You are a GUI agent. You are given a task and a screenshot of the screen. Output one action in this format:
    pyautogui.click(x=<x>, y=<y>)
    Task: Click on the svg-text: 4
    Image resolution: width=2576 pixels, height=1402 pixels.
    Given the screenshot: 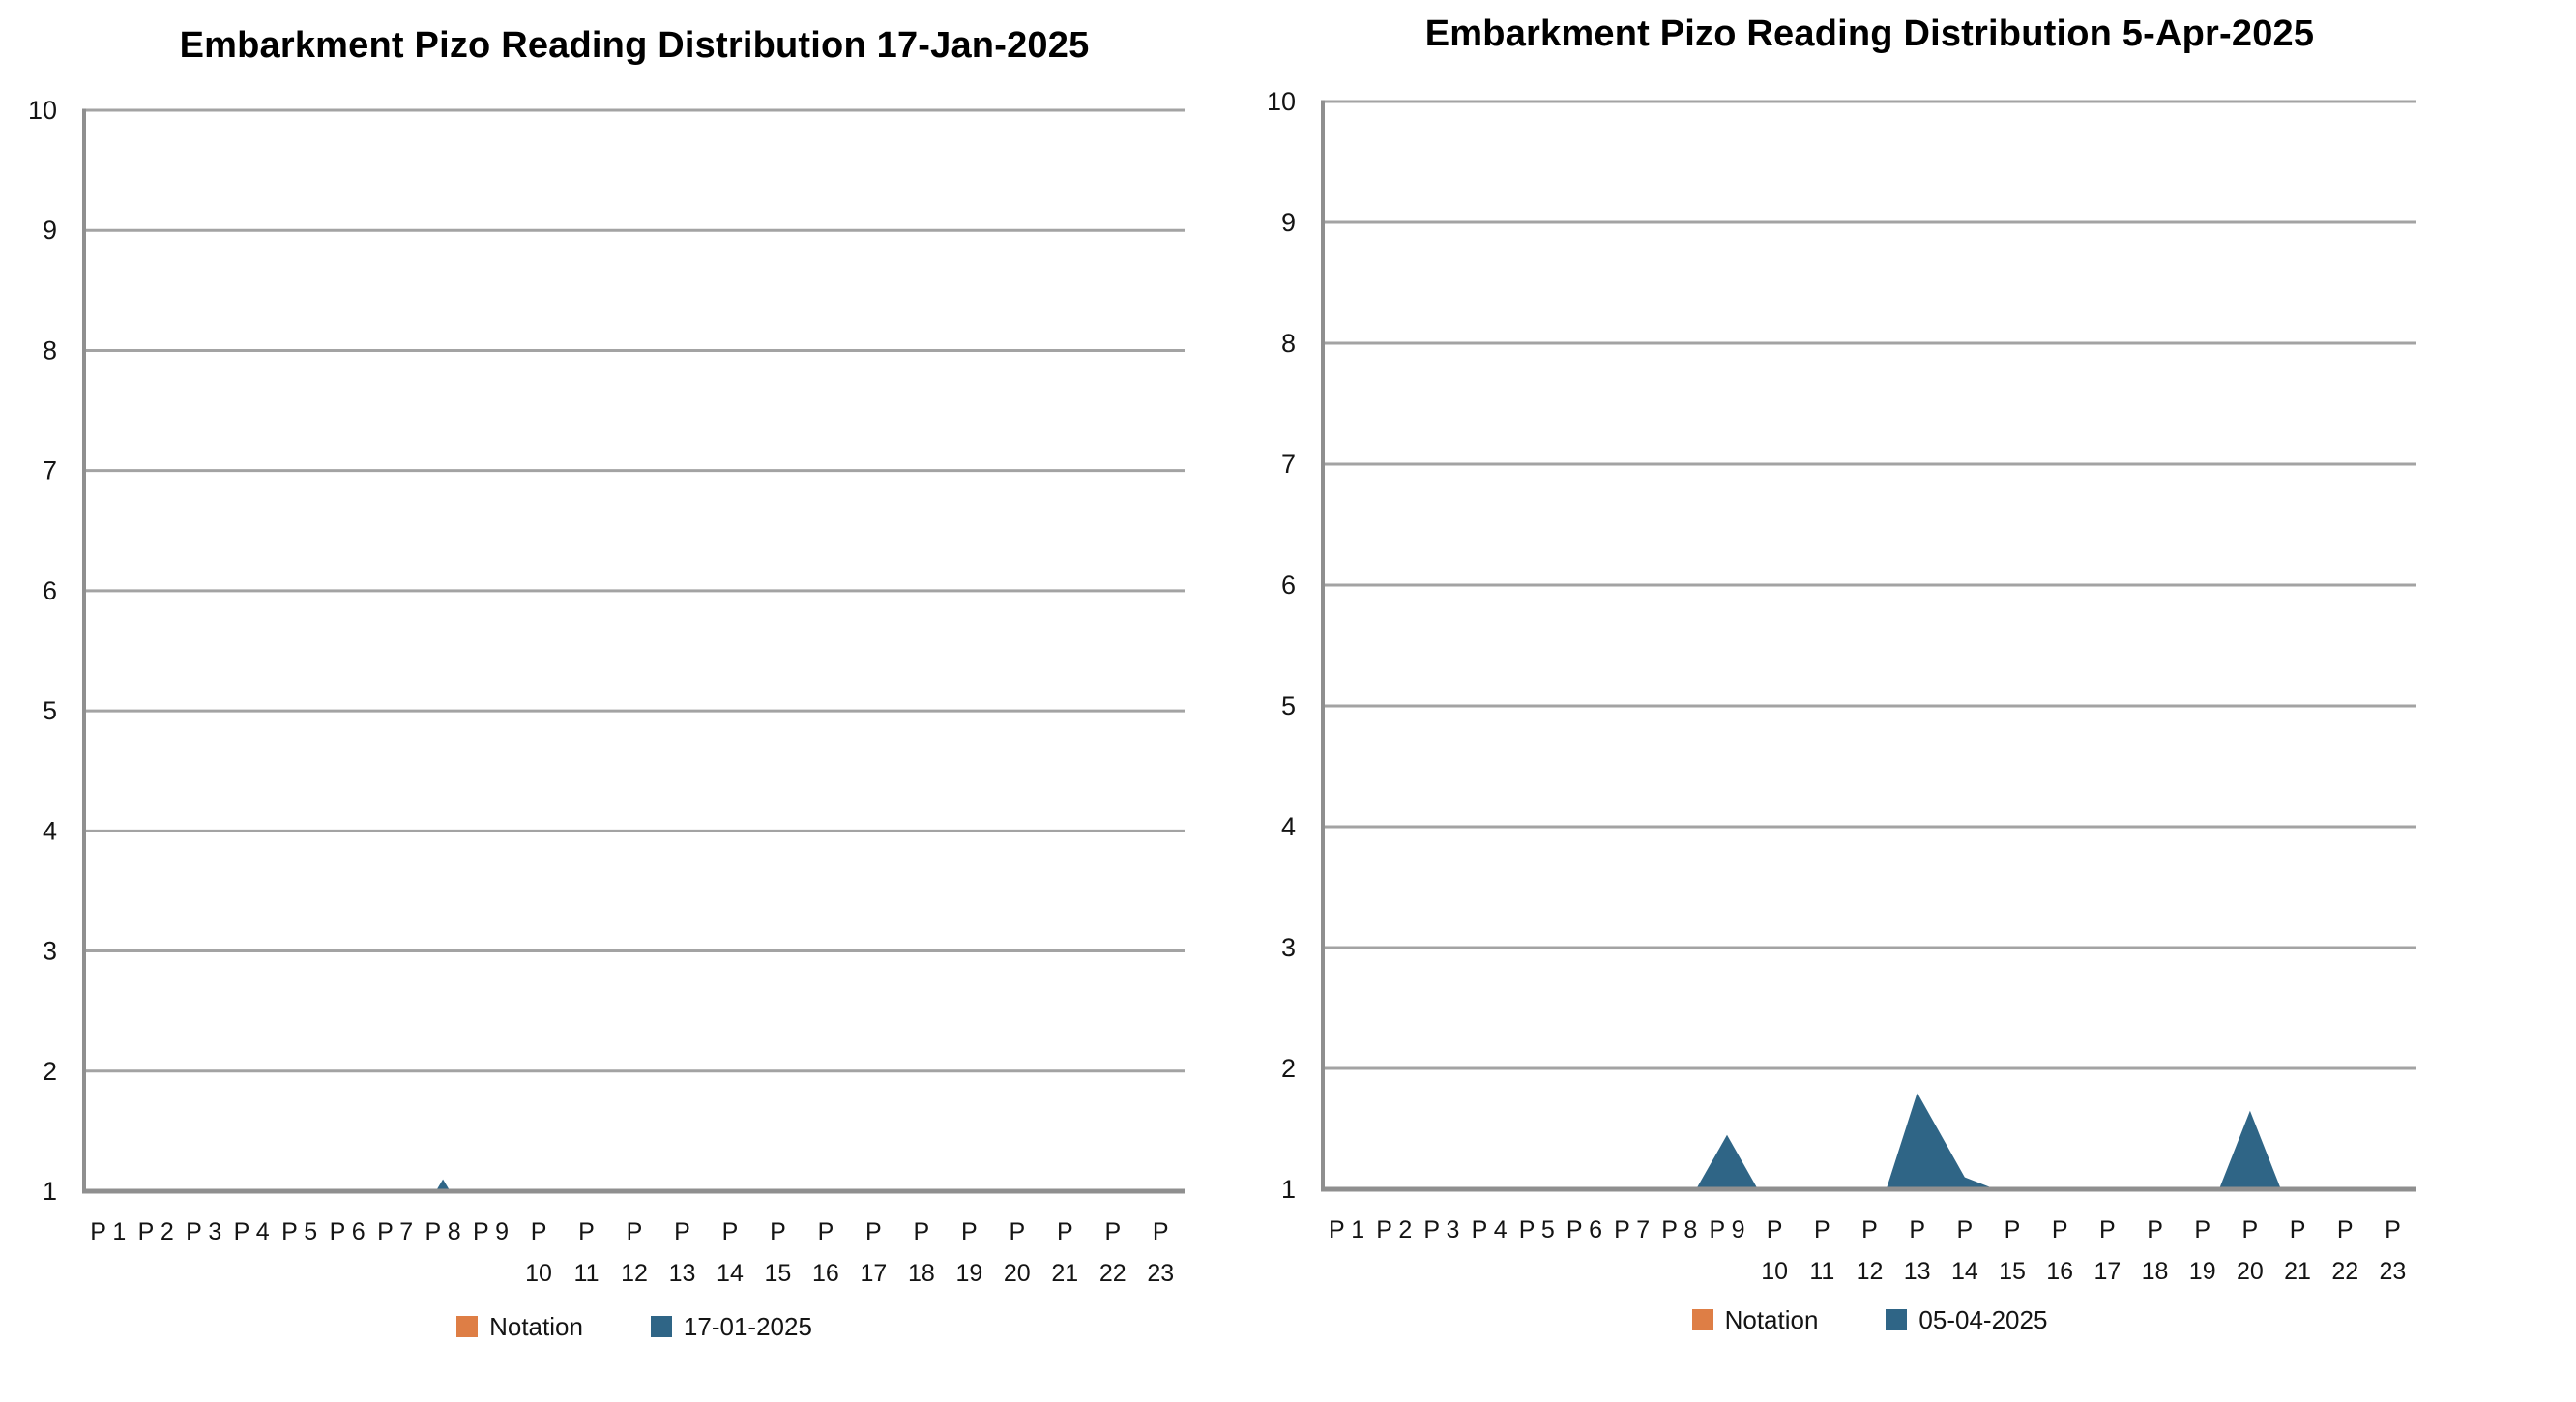 What is the action you would take?
    pyautogui.click(x=1288, y=826)
    